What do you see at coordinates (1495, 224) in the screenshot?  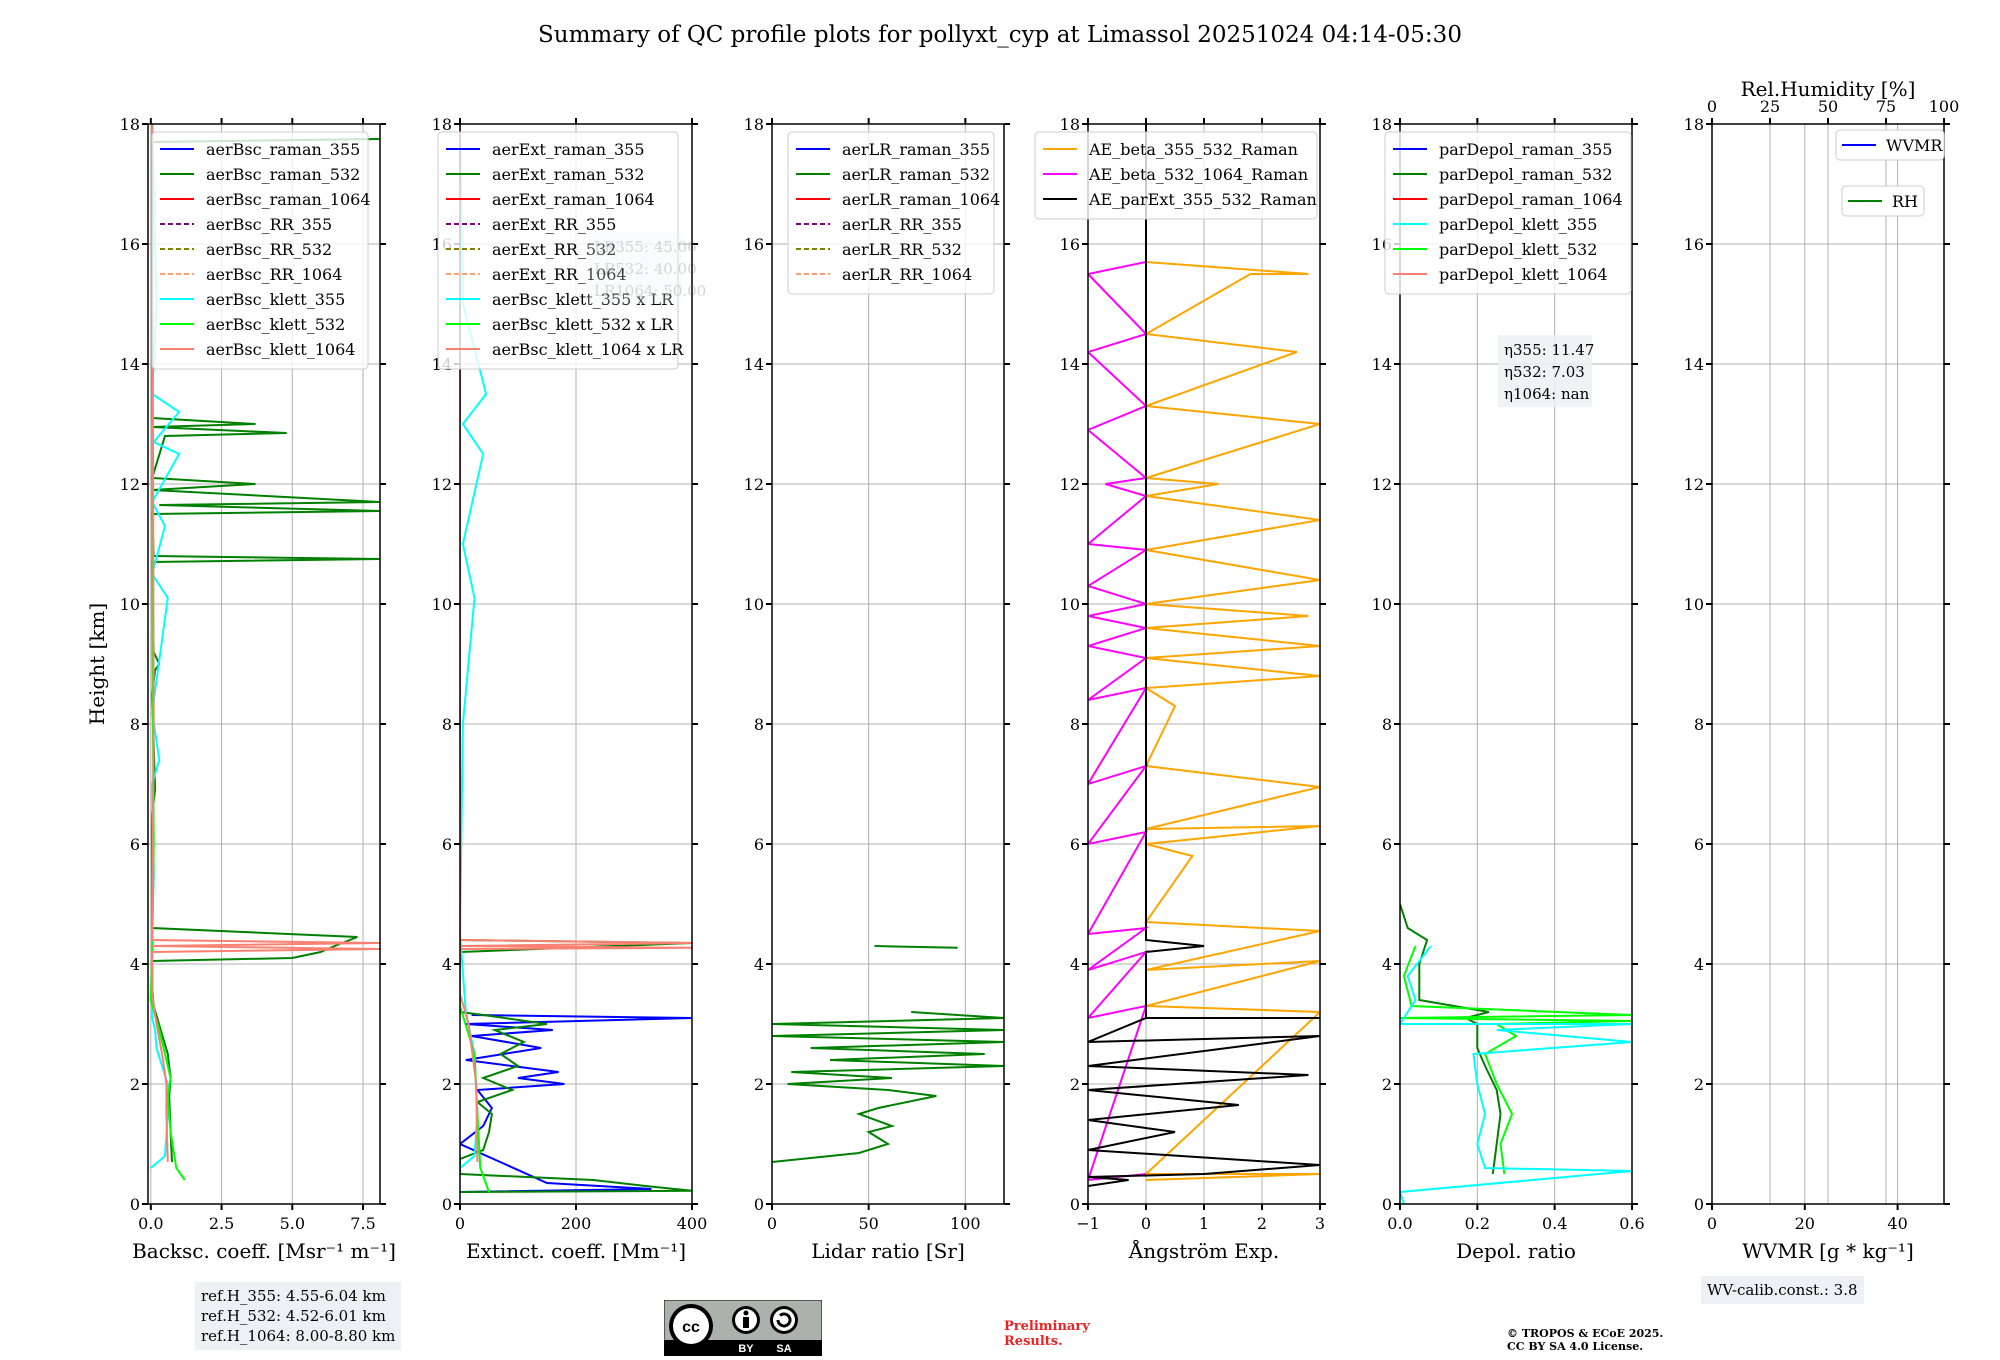 I see `legend-item: parDepol_klett_355` at bounding box center [1495, 224].